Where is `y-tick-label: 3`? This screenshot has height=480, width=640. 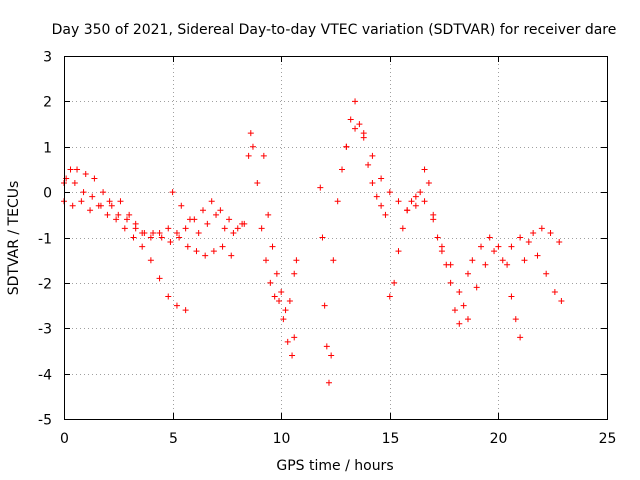 y-tick-label: 3 is located at coordinates (47, 58).